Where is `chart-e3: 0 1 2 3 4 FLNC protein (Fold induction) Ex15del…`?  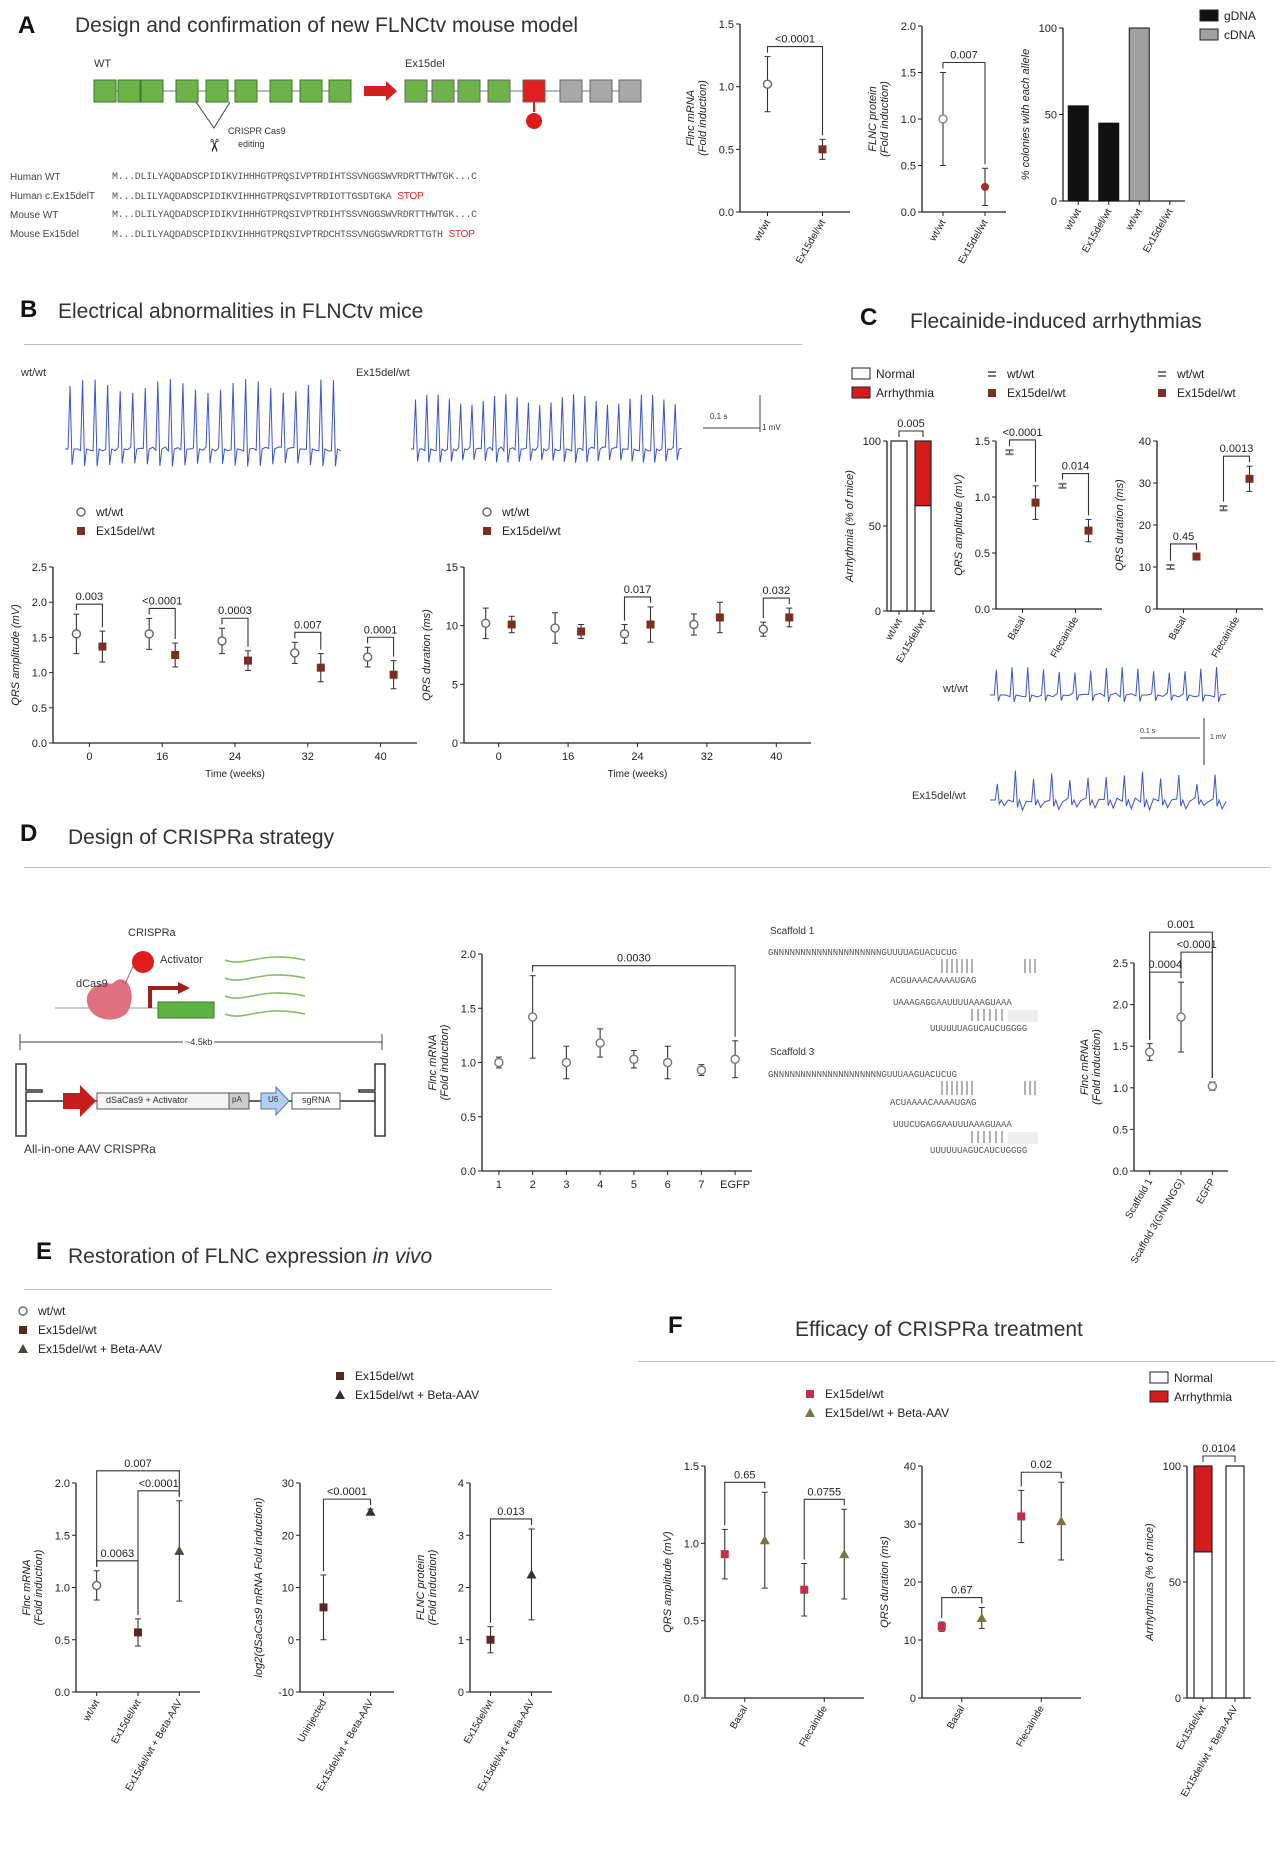 chart-e3: 0 1 2 3 4 FLNC protein (Fold induction) Ex15del… is located at coordinates (483, 1635).